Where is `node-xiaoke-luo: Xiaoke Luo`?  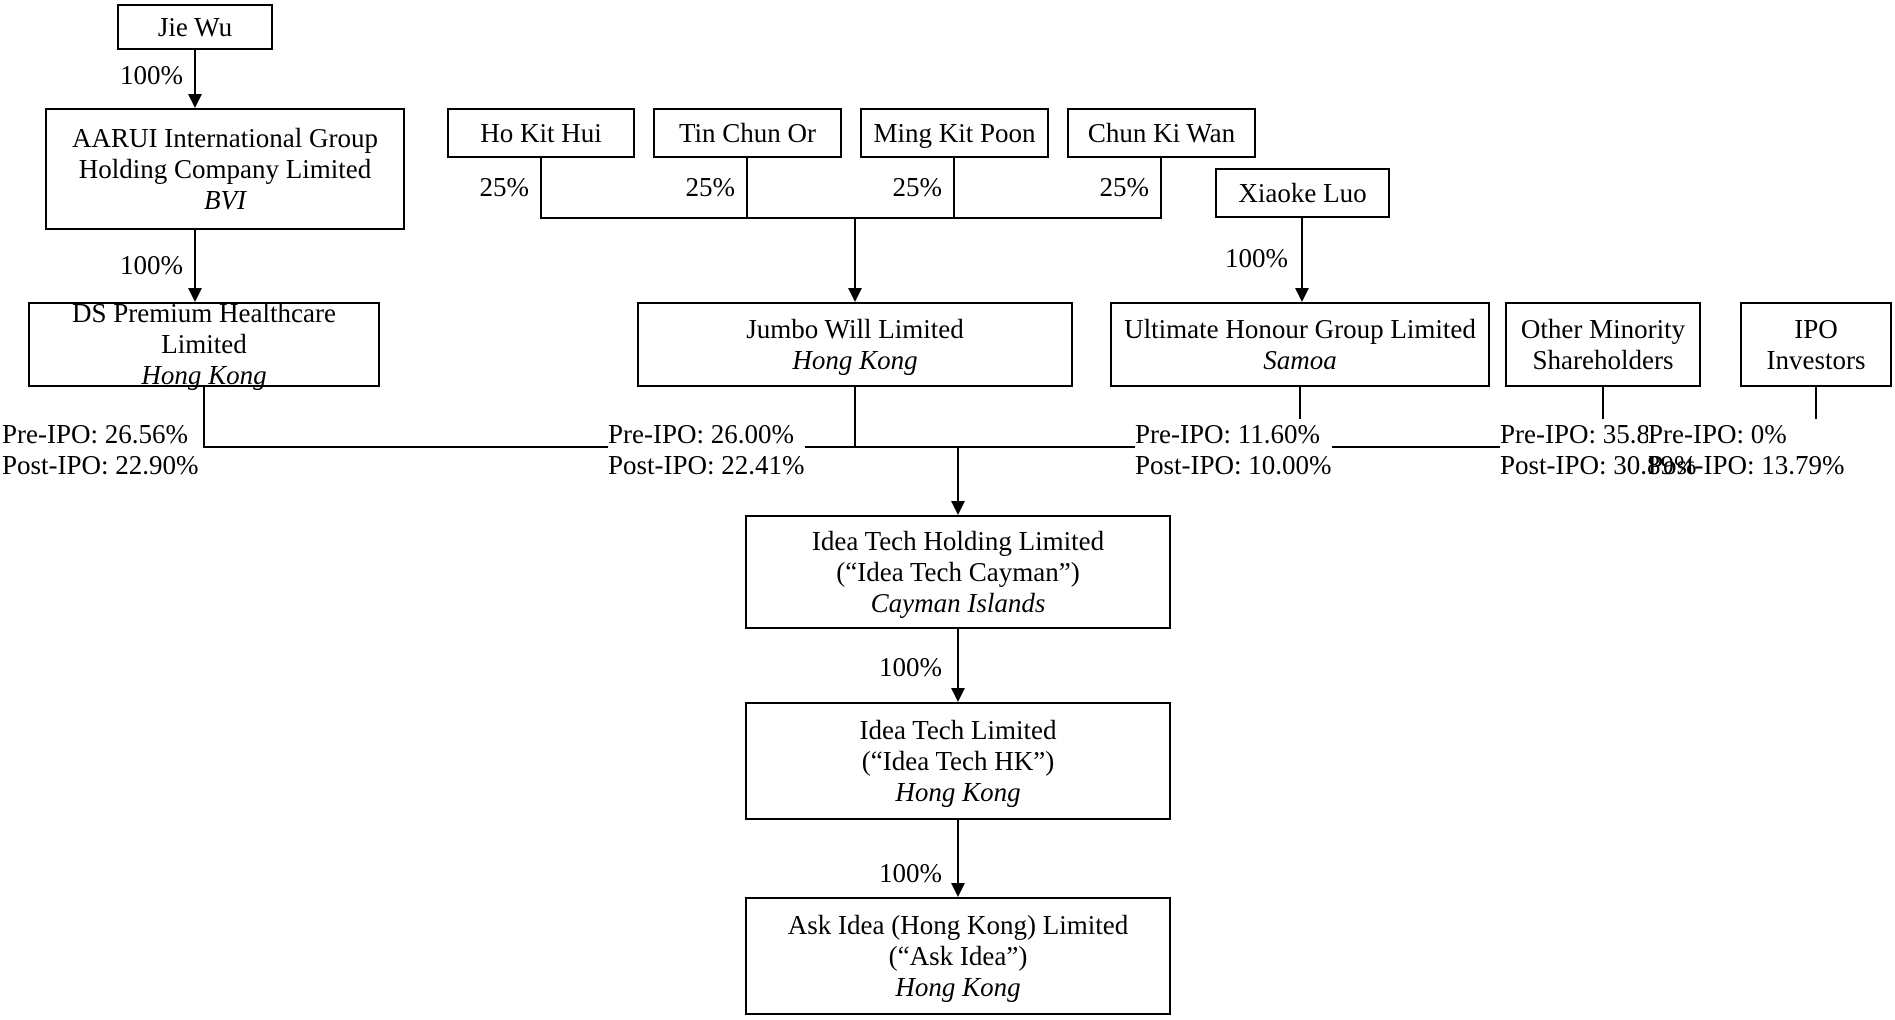
node-xiaoke-luo: Xiaoke Luo is located at coordinates (1302, 193).